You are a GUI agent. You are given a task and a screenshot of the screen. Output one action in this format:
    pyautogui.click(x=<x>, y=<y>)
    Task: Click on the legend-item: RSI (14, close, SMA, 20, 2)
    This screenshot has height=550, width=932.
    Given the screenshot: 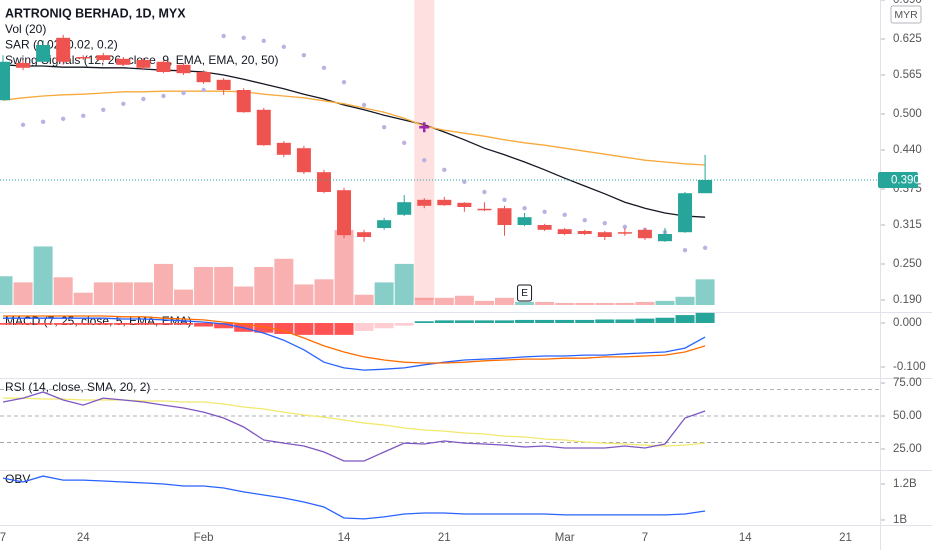 What is the action you would take?
    pyautogui.click(x=77, y=387)
    